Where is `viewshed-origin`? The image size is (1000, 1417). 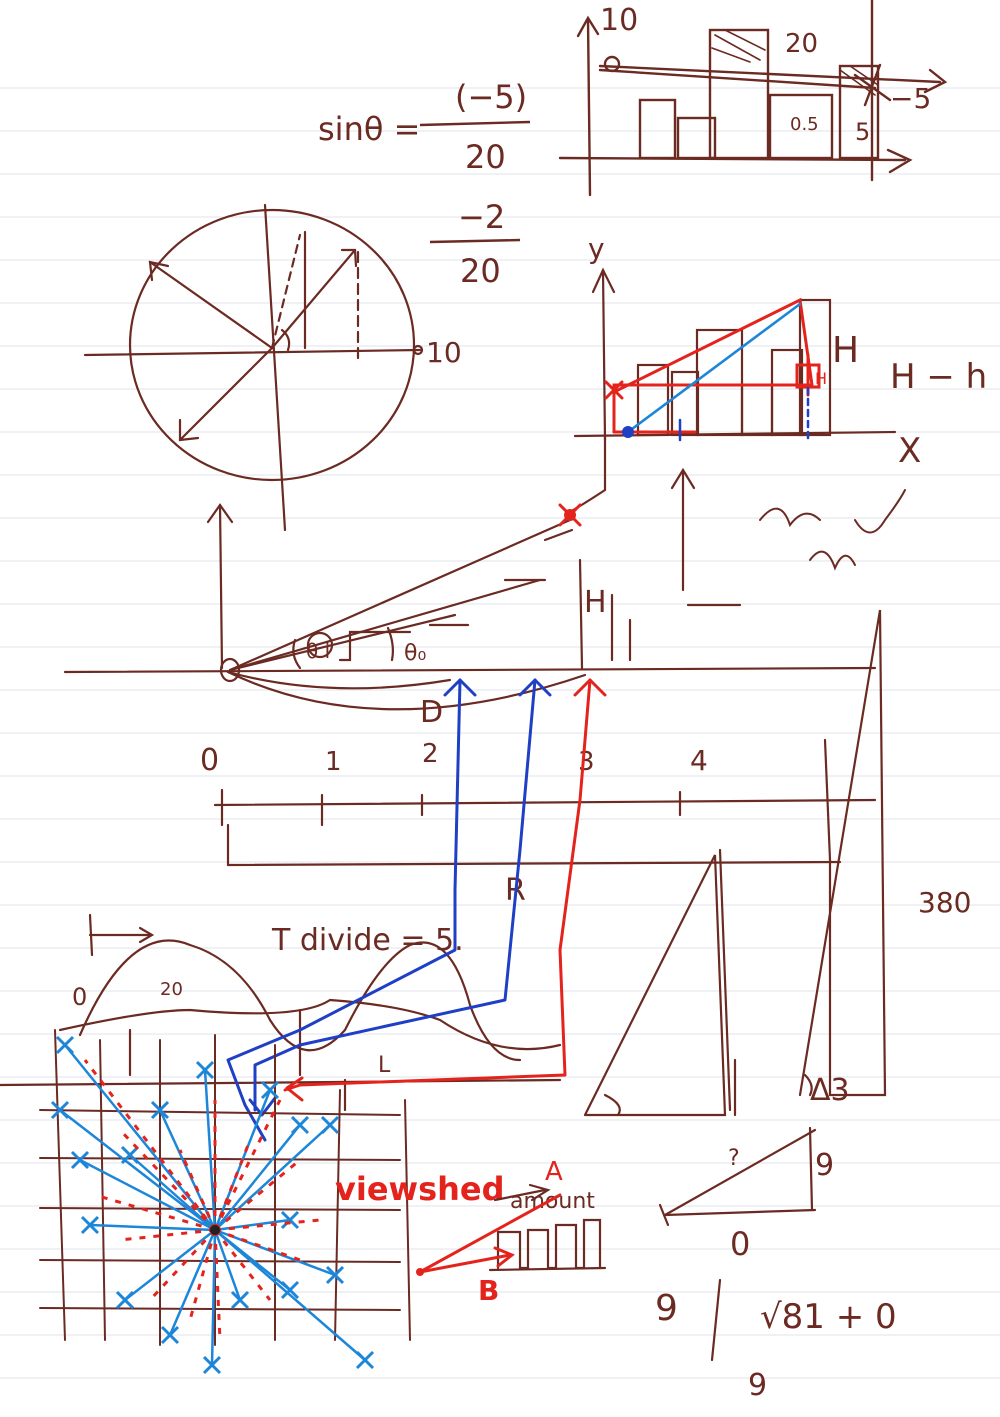 viewshed-origin is located at coordinates (215, 1230).